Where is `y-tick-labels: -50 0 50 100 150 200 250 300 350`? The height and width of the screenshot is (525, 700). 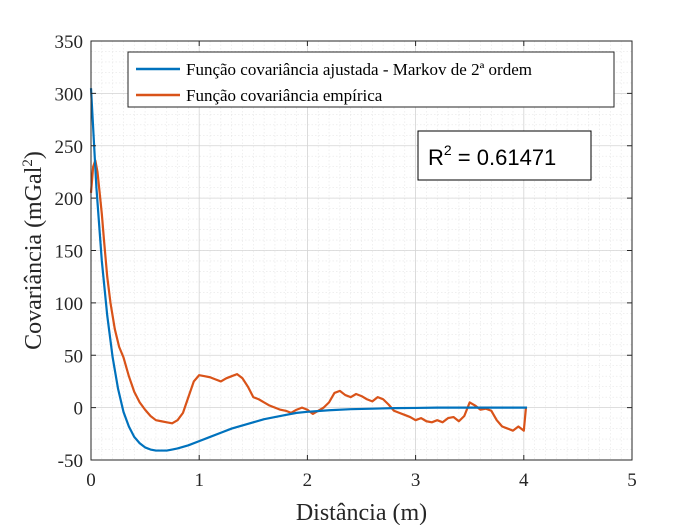 y-tick-labels: -50 0 50 100 150 200 250 300 350 is located at coordinates (69, 252).